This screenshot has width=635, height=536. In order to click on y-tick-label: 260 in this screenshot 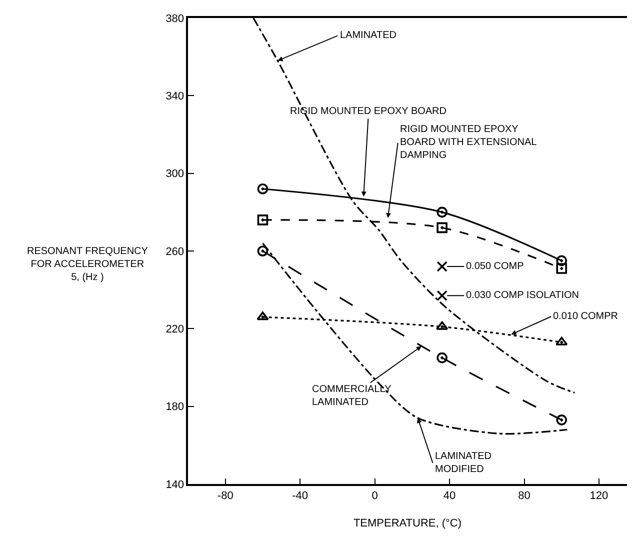, I will do `click(175, 252)`.